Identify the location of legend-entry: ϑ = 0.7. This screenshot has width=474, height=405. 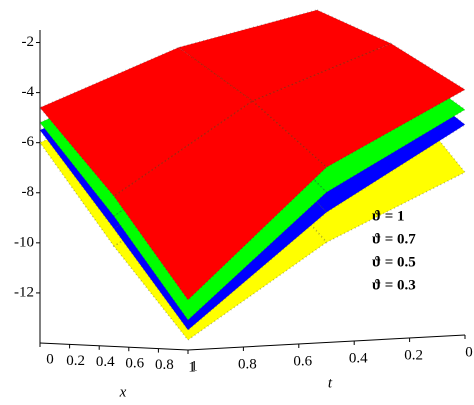
(394, 239).